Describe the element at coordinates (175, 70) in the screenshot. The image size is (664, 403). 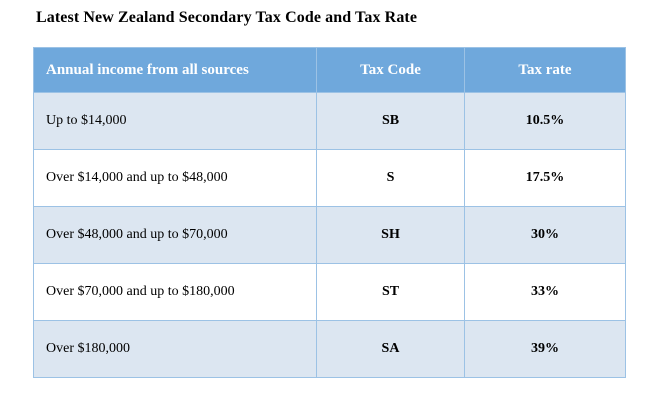
I see `column-header-income: Annual income from all sources` at that location.